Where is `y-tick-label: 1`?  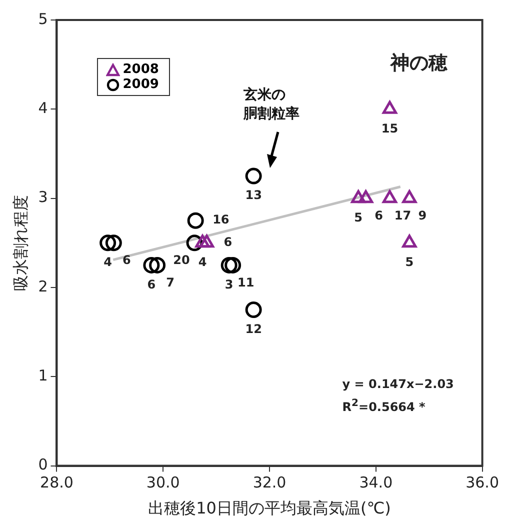
y-tick-label: 1 is located at coordinates (43, 375).